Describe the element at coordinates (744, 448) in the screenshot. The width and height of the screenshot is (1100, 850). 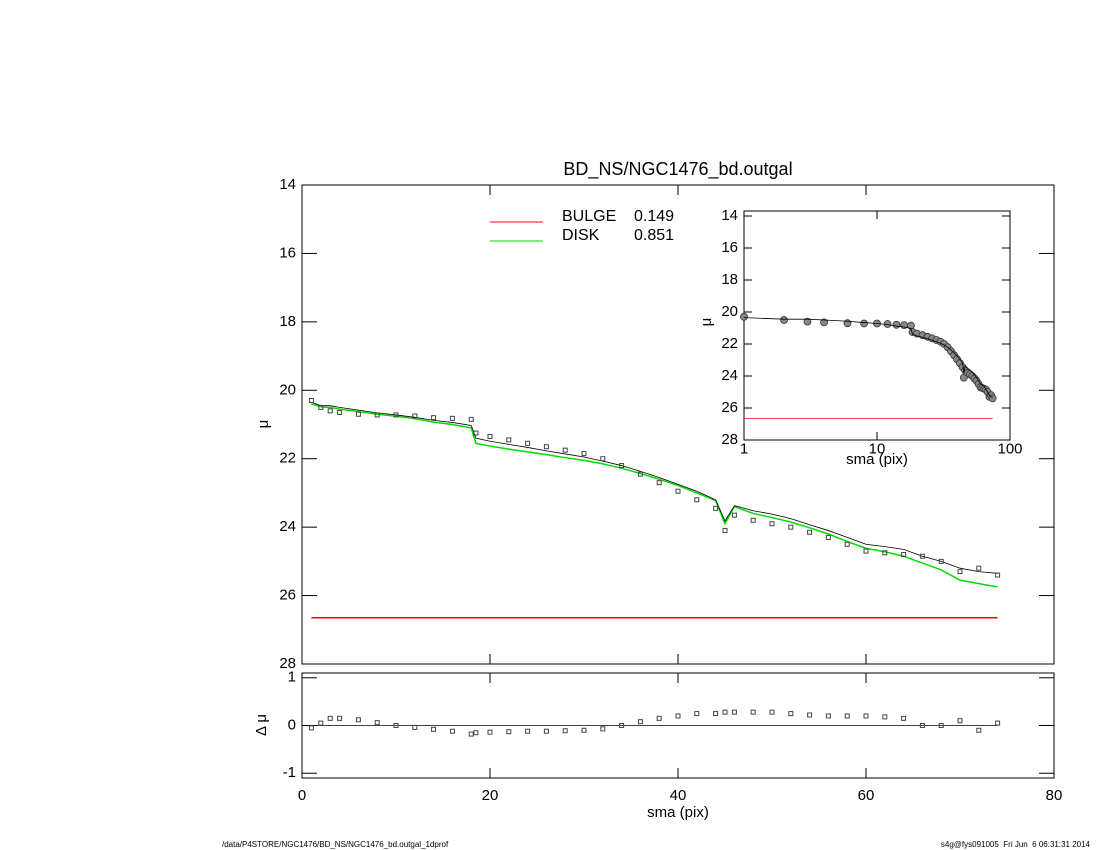
I see `inset-x-tick-label: 1` at that location.